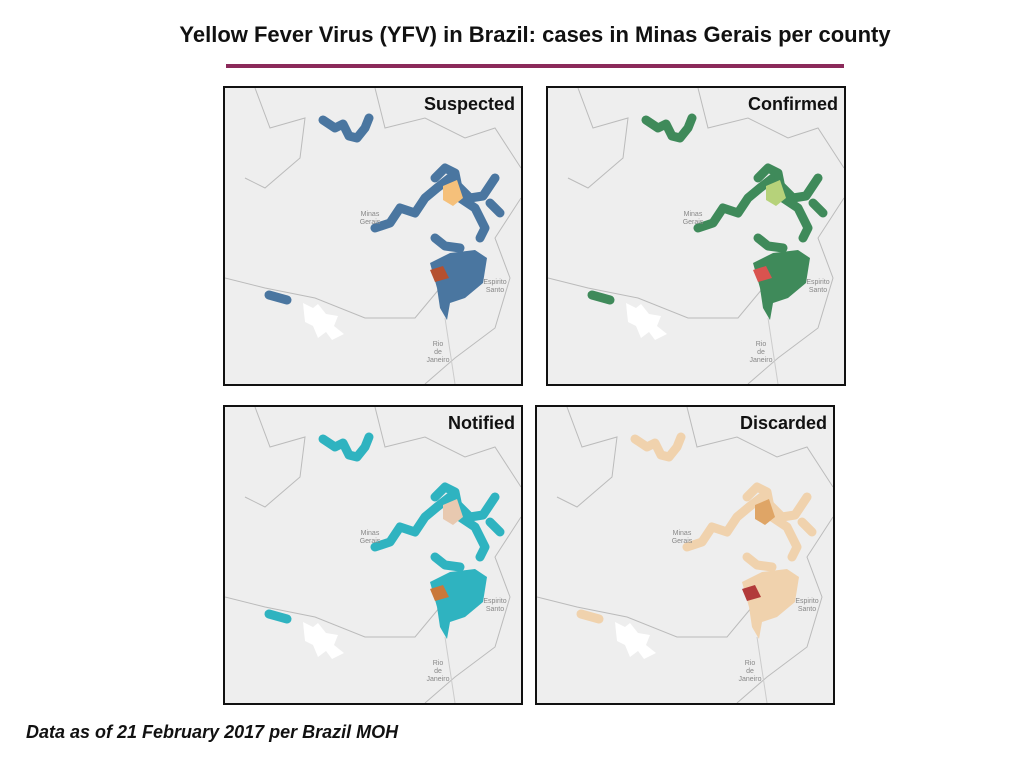 Image resolution: width=1024 pixels, height=768 pixels. What do you see at coordinates (481, 423) in the screenshot?
I see `panel-label: Notified` at bounding box center [481, 423].